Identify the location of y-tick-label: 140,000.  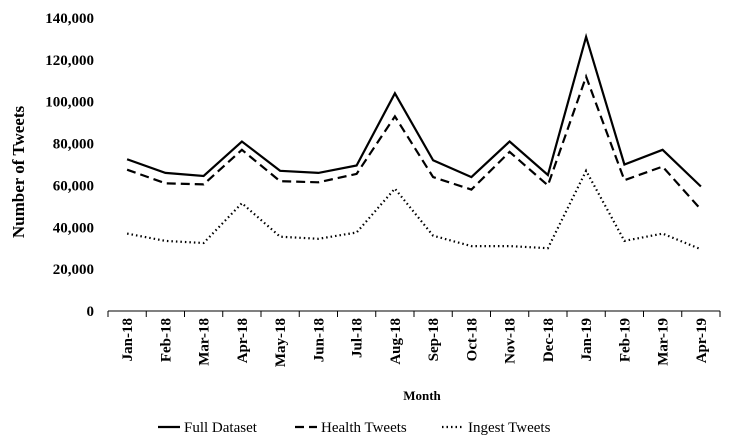
(69, 19).